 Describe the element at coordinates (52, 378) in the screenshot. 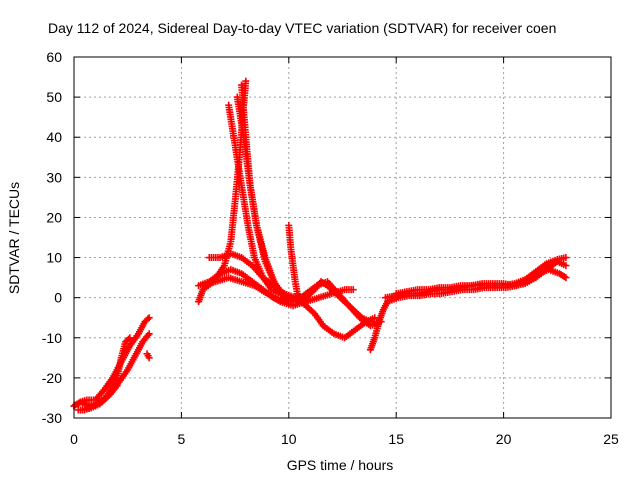

I see `y-tick-label: -20` at that location.